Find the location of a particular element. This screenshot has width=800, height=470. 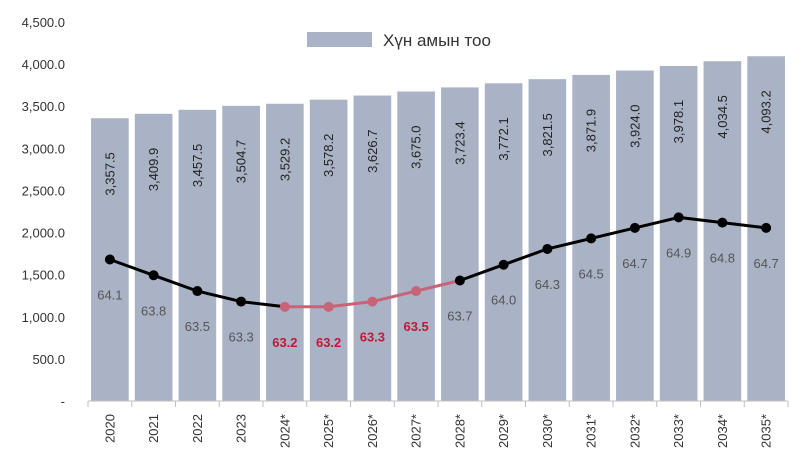

y-tick-label: 4,500.0 is located at coordinates (43, 22).